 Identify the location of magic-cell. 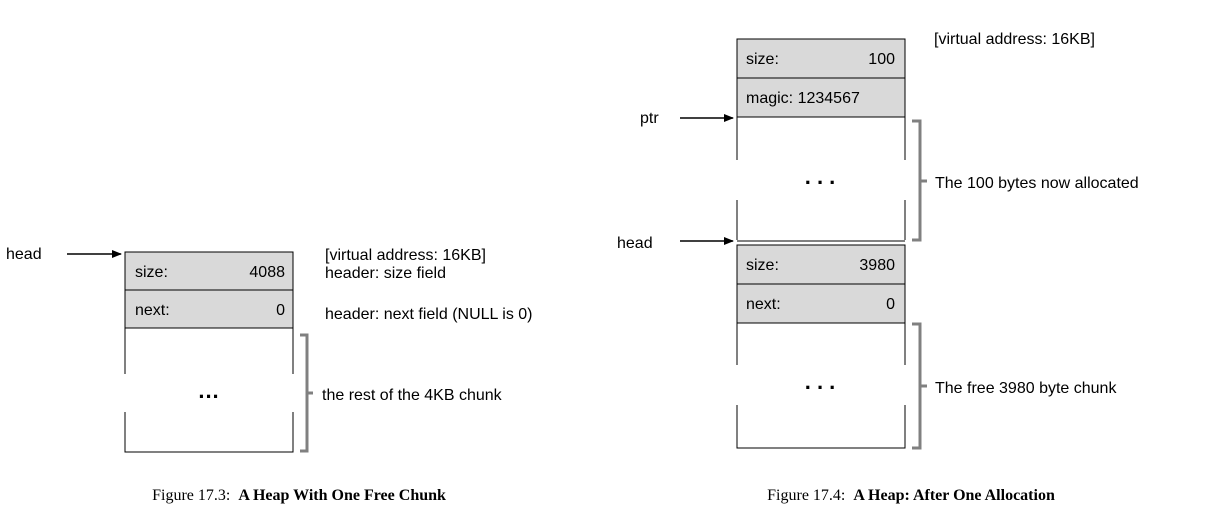
(821, 97).